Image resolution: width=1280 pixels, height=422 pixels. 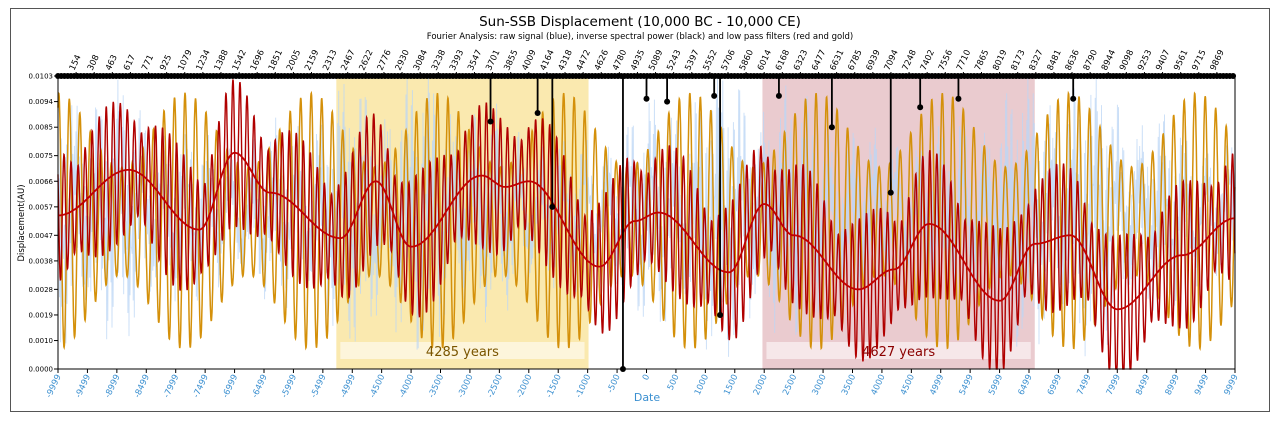 I want to click on top-tick-label: 4009, so click(x=529, y=60).